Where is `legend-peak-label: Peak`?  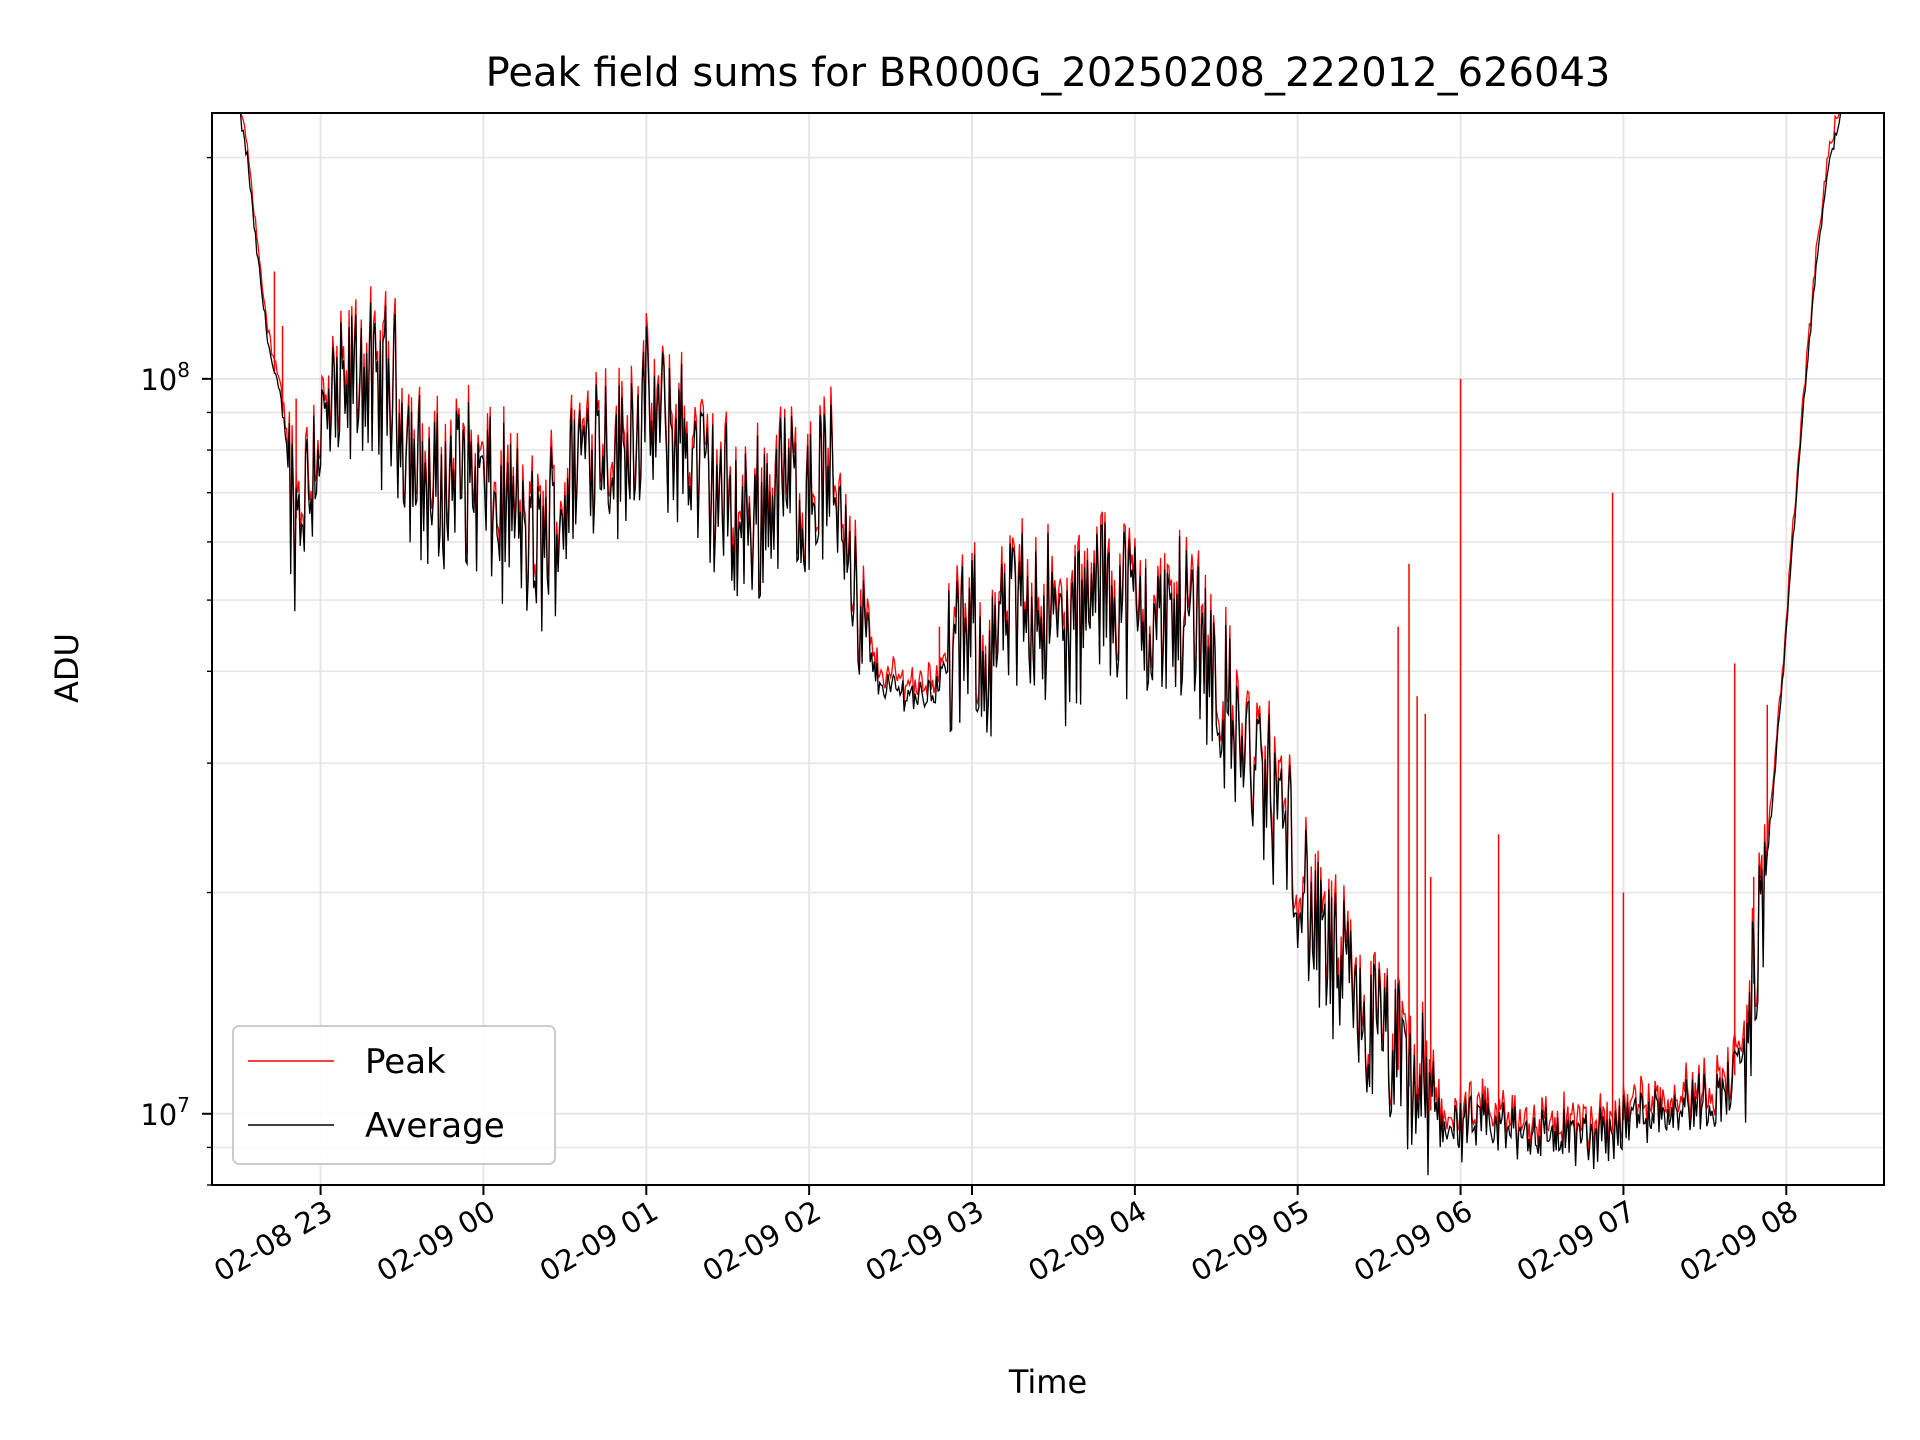 legend-peak-label: Peak is located at coordinates (405, 1062).